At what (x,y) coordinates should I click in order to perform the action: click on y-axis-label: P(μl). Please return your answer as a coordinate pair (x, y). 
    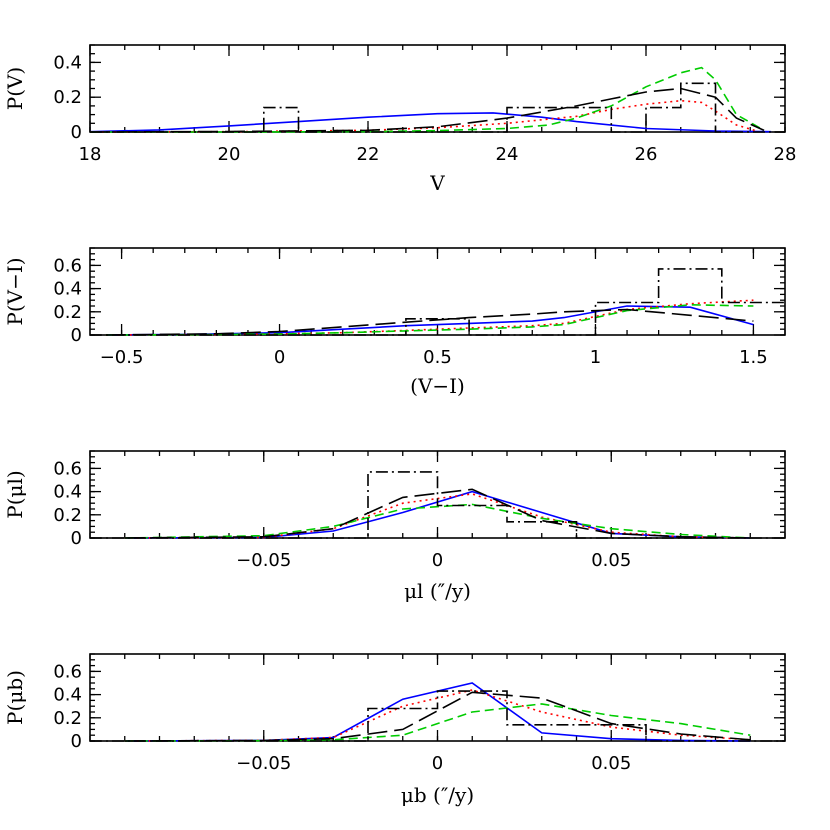
    Looking at the image, I should click on (15, 494).